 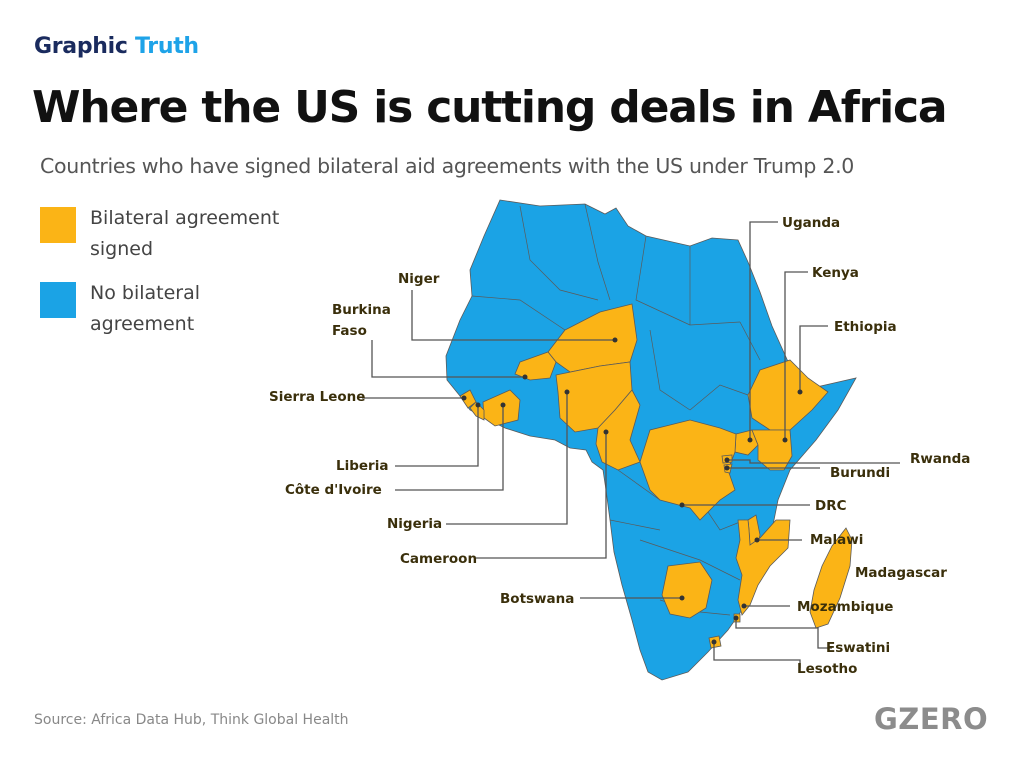 I want to click on label-cameroon: Cameroon, so click(x=438, y=559).